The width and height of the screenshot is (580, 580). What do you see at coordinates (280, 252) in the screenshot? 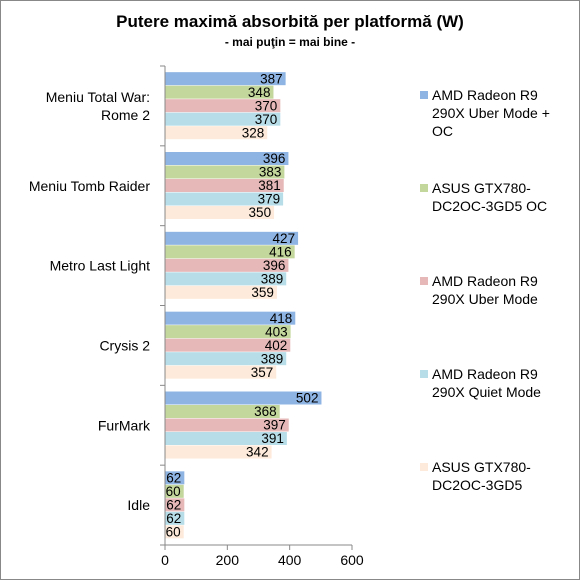
I see `data-label: 416` at bounding box center [280, 252].